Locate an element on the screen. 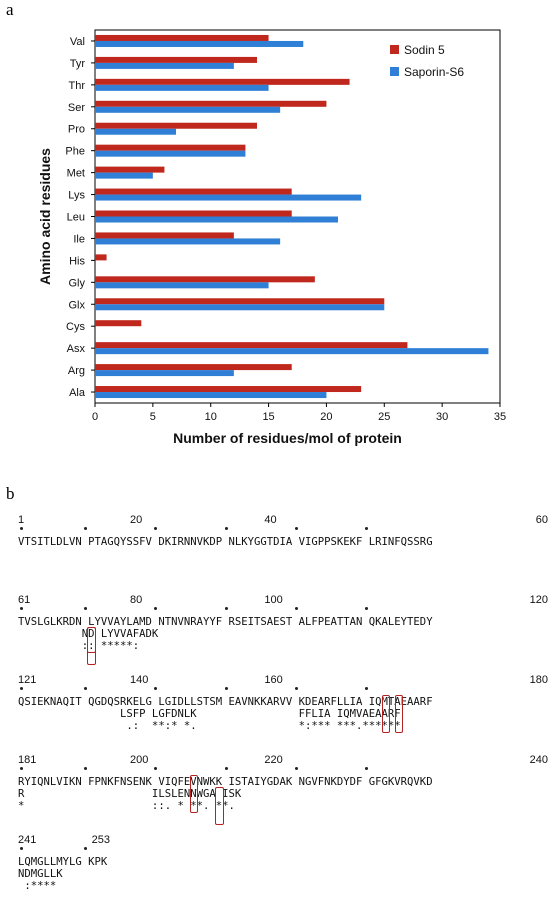  residue-number: 140 is located at coordinates (139, 680).